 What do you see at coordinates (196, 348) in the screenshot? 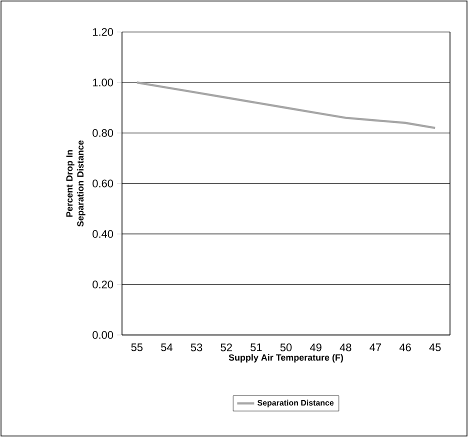
I see `x-tick-label: 53` at bounding box center [196, 348].